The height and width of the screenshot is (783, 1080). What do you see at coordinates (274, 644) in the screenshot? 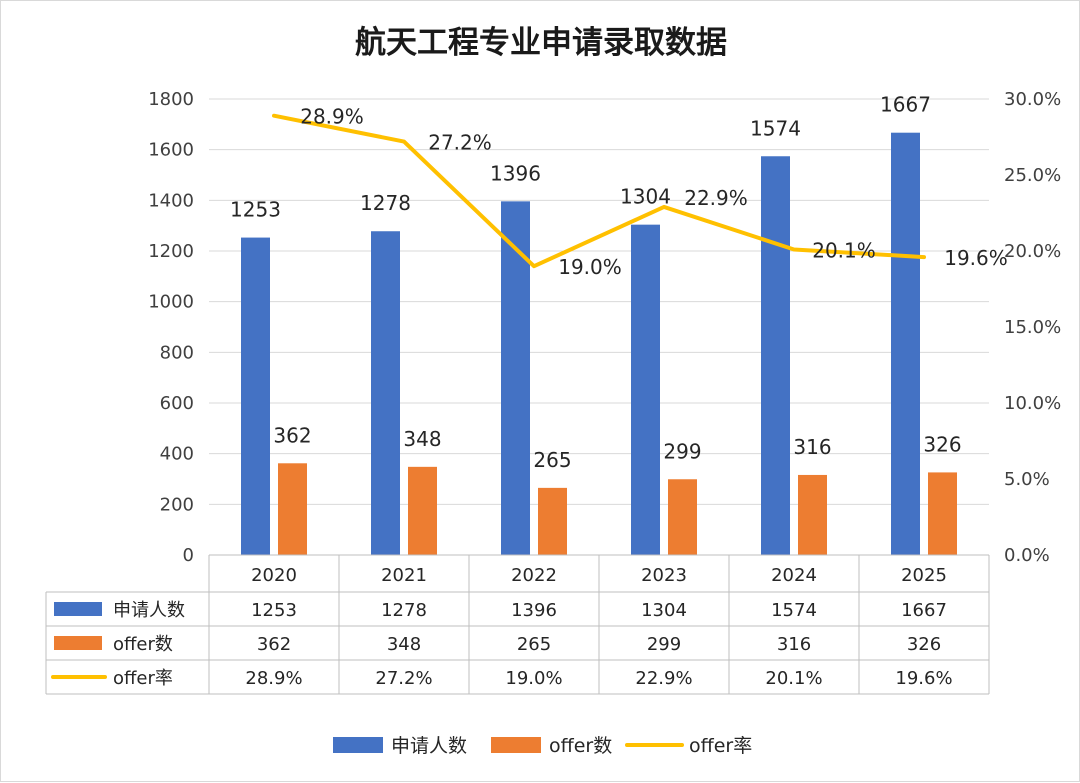
I see `table-cell: 362` at bounding box center [274, 644].